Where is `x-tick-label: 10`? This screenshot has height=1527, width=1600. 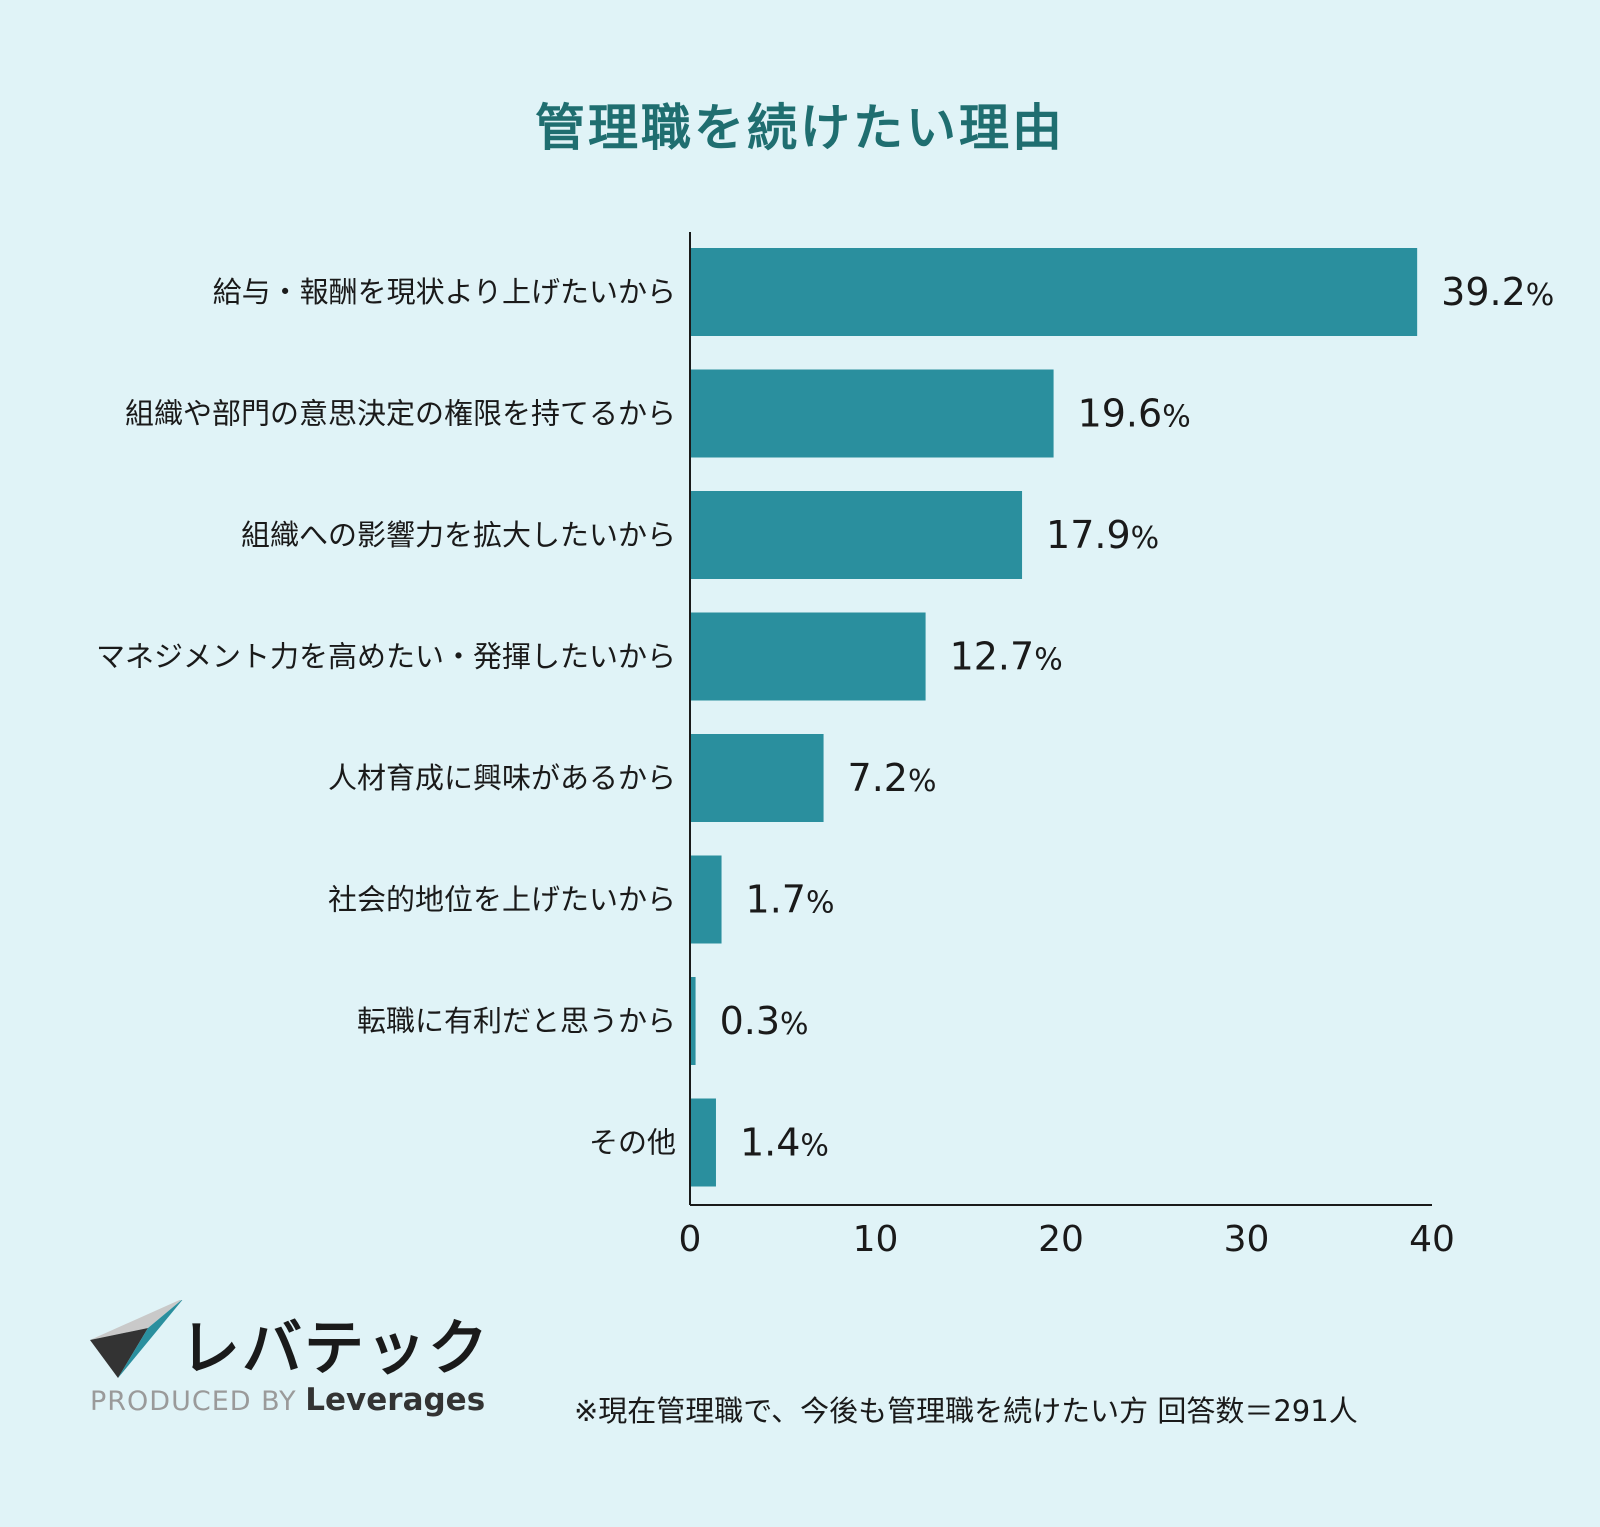 x-tick-label: 10 is located at coordinates (876, 1239).